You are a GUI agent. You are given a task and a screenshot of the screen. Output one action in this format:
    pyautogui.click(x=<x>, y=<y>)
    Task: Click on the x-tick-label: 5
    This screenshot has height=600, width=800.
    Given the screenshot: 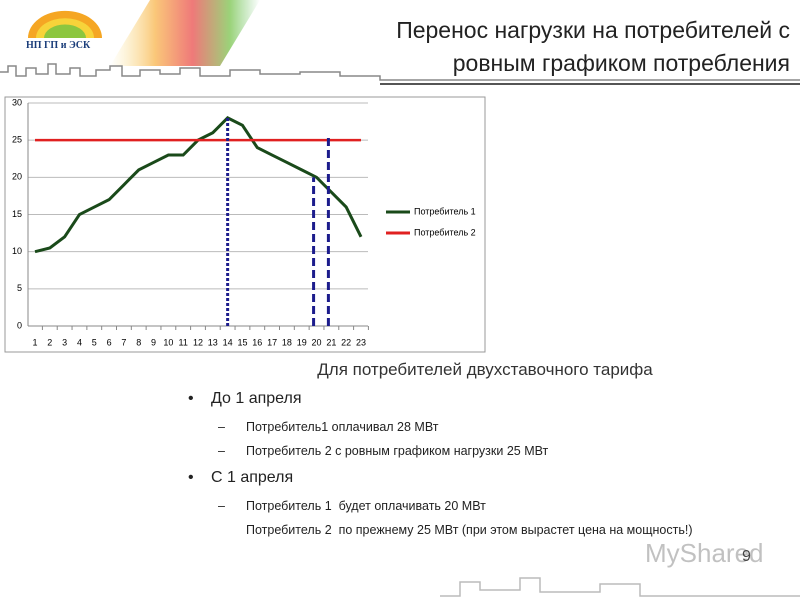 What is the action you would take?
    pyautogui.click(x=94, y=342)
    